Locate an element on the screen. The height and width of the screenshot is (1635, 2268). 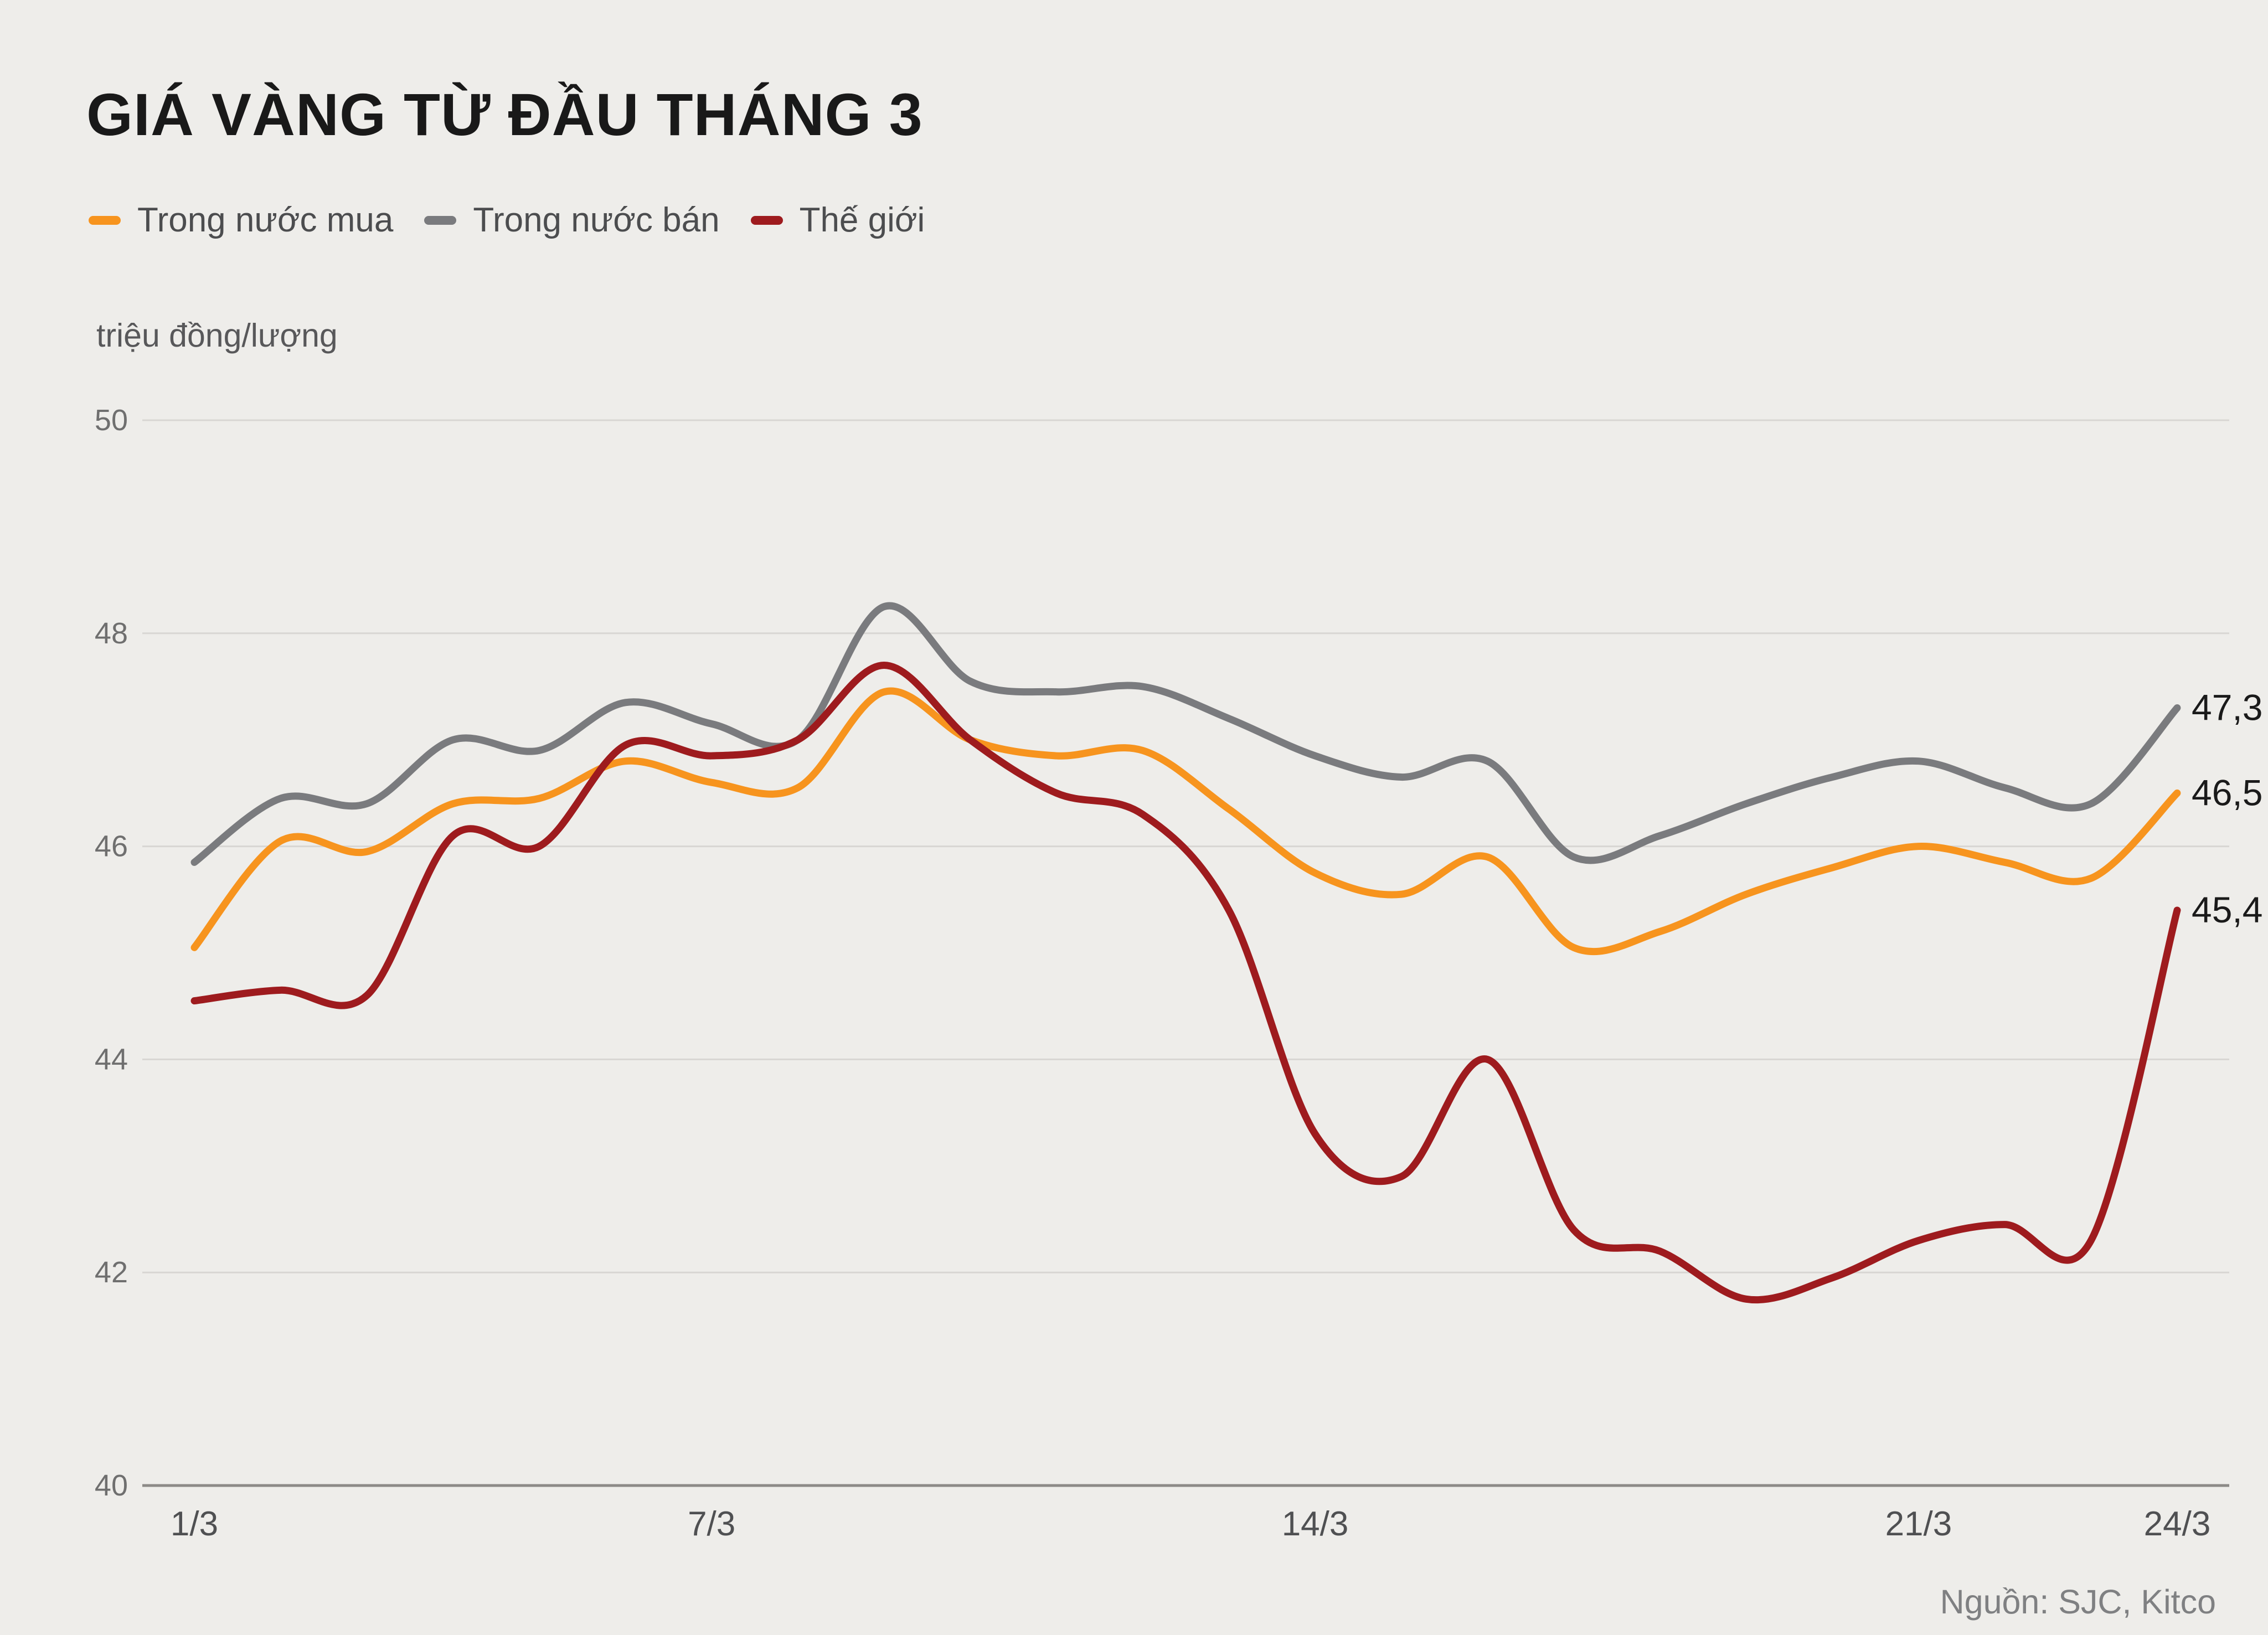
legend-label-world: Thế giới is located at coordinates (862, 220).